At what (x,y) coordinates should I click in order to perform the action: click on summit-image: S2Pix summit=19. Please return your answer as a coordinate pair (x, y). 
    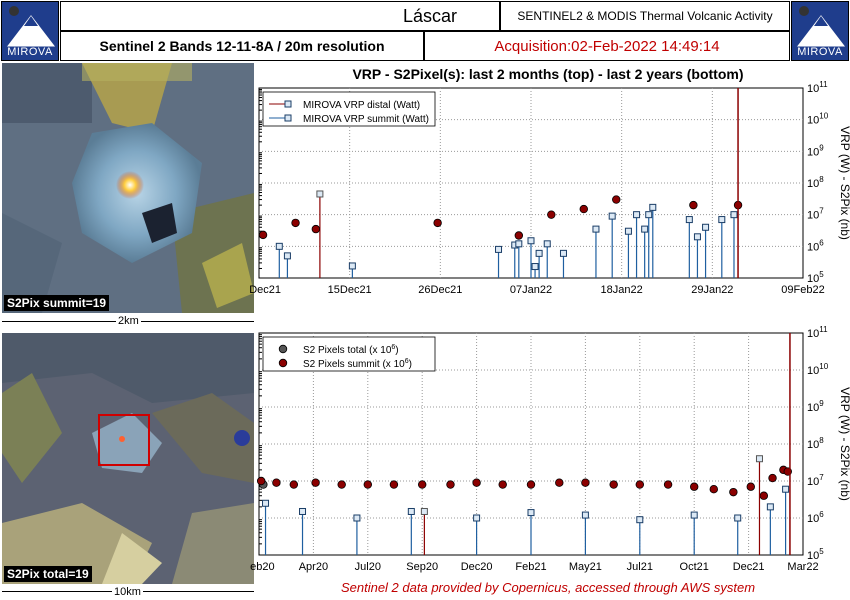
    Looking at the image, I should click on (128, 188).